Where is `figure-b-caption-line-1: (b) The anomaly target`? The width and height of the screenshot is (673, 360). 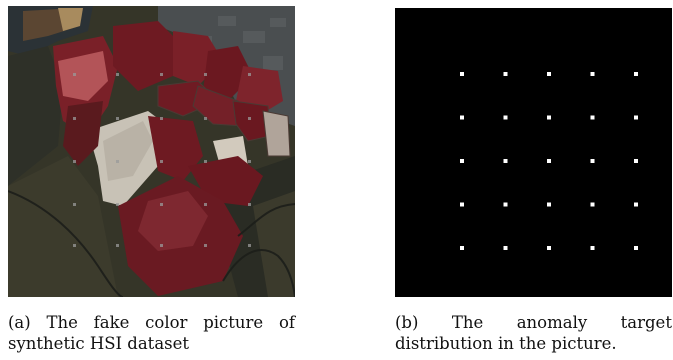
figure-b-caption-line-1: (b) The anomaly target is located at coordinates (533, 322).